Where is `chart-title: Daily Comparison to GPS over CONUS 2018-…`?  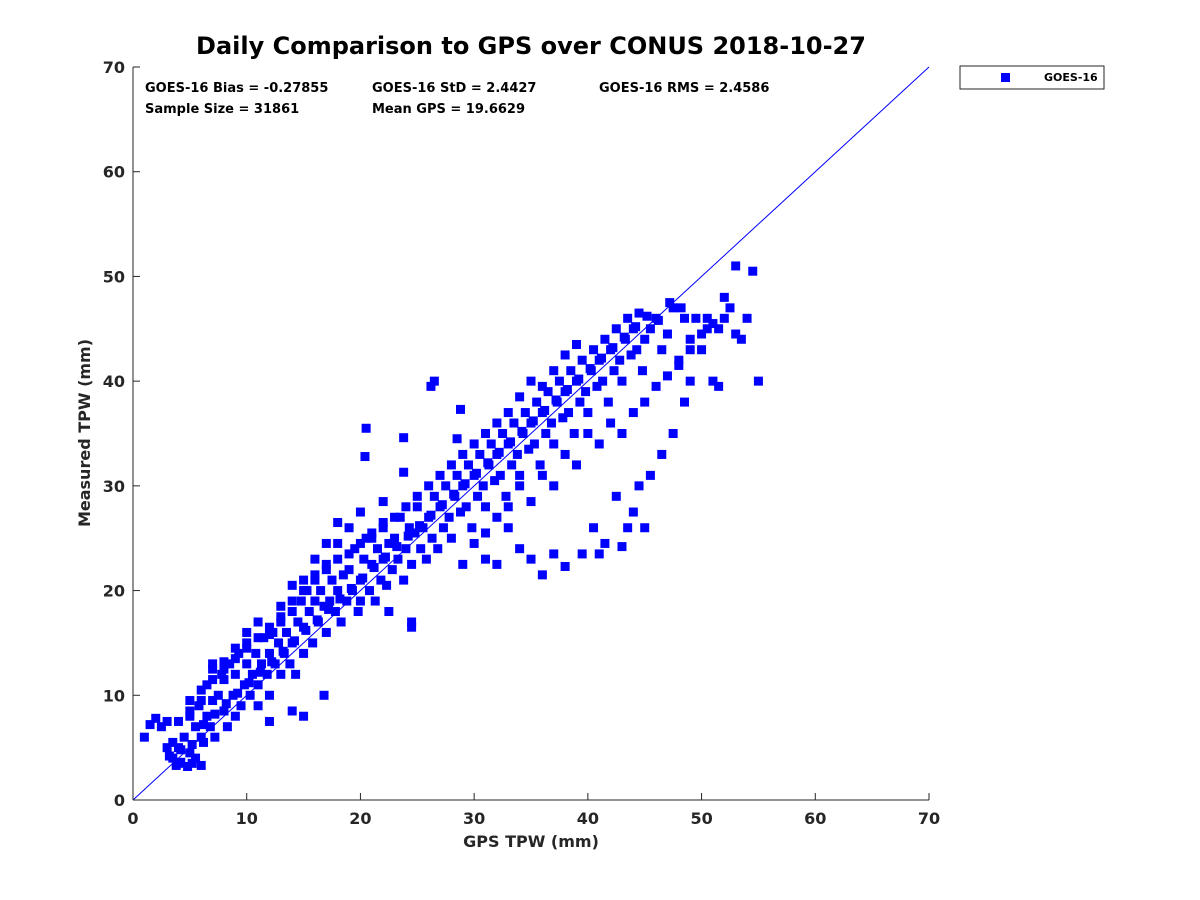 chart-title: Daily Comparison to GPS over CONUS 2018-… is located at coordinates (531, 46).